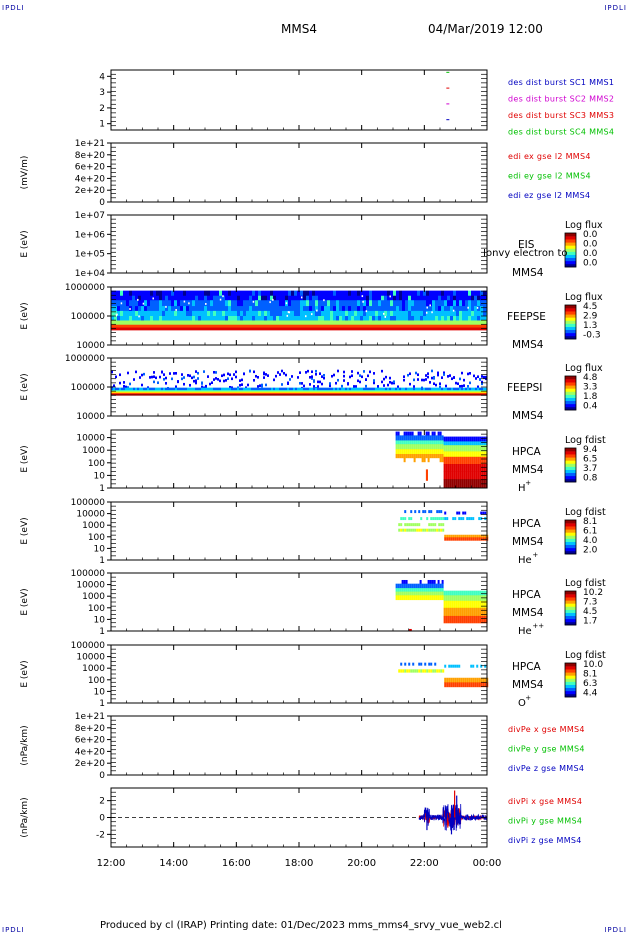  Describe the element at coordinates (528, 685) in the screenshot. I see `spacecraft-label: MMS4` at that location.